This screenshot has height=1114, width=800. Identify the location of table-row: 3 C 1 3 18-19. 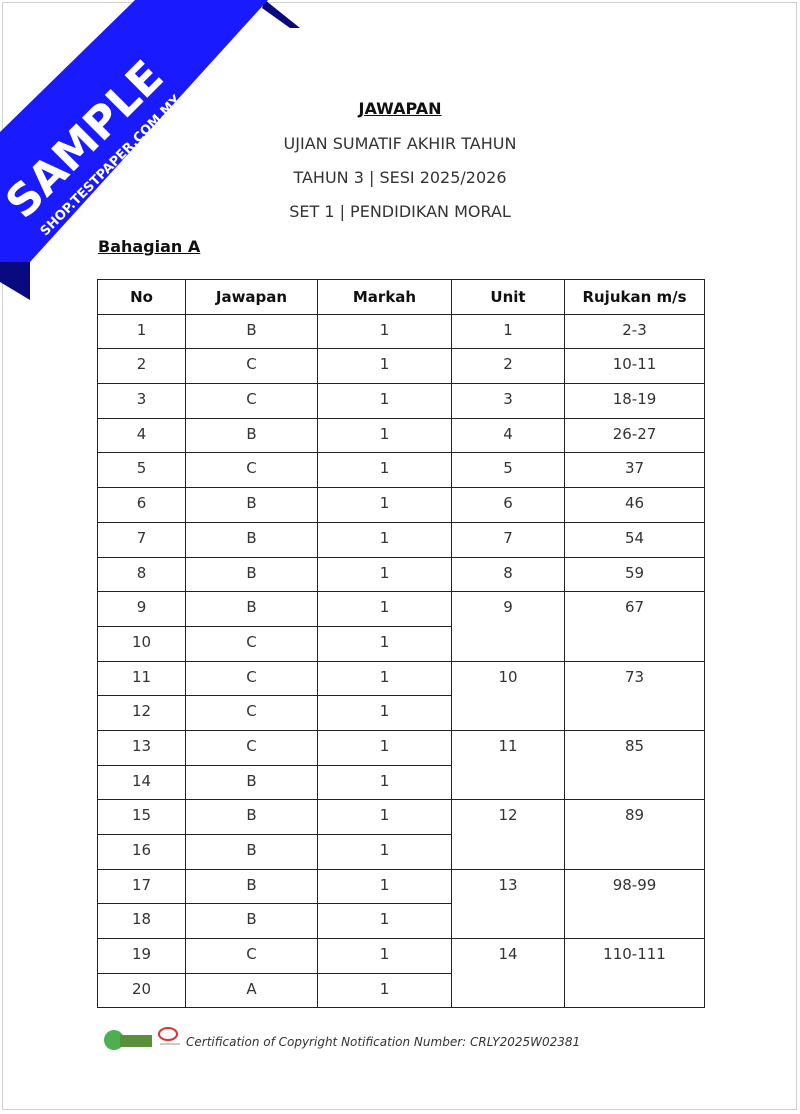
(401, 401).